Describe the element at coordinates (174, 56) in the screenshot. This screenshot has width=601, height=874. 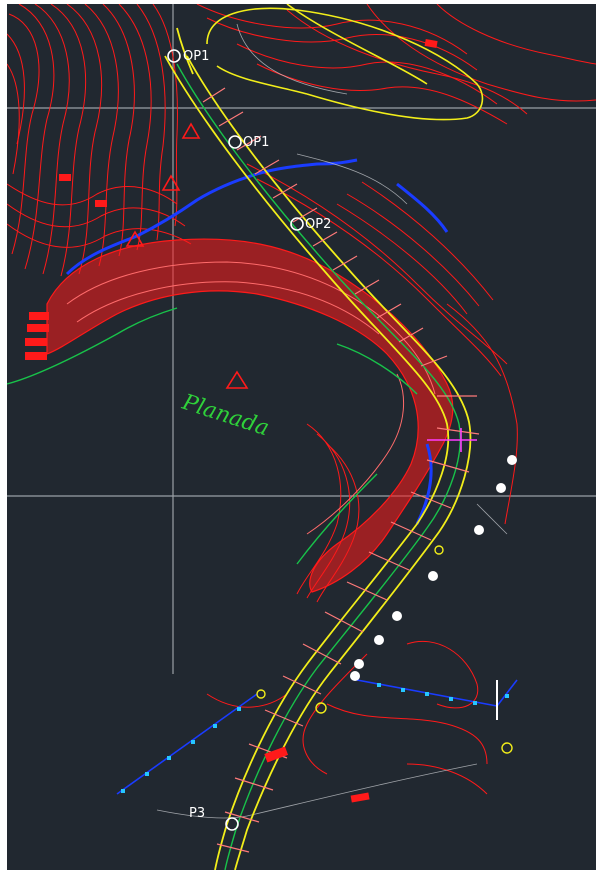
I see `control-point-OP1-top` at that location.